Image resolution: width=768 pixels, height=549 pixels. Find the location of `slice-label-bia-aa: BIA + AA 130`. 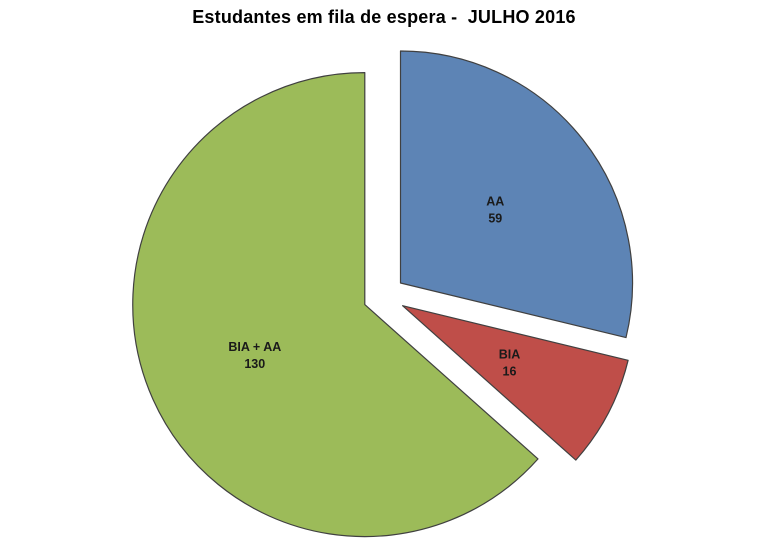

slice-label-bia-aa: BIA + AA 130 is located at coordinates (254, 355).